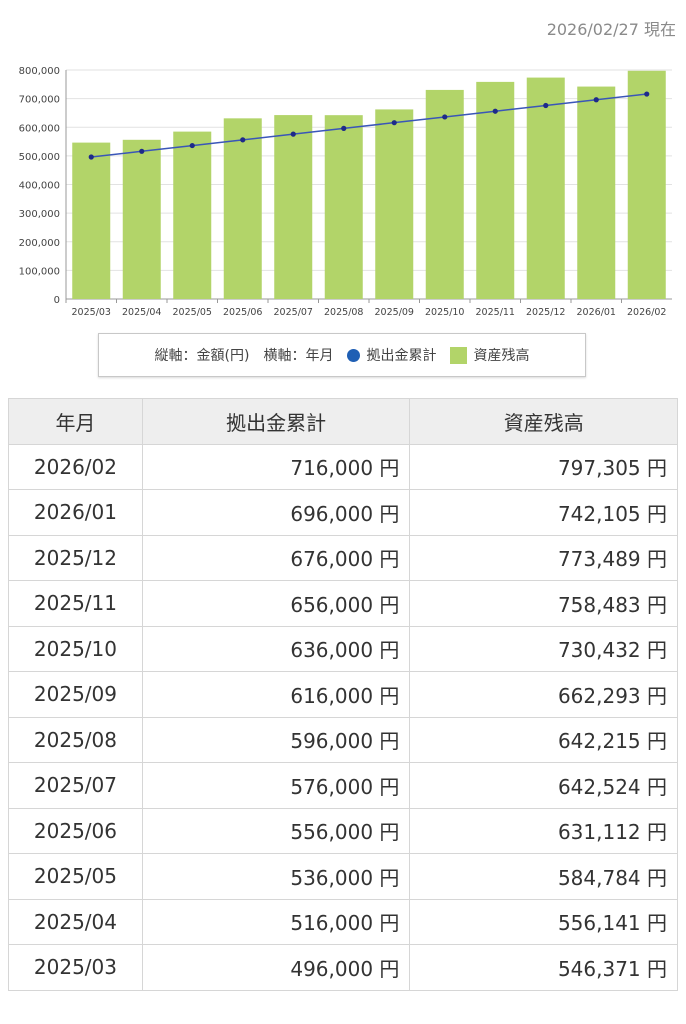  Describe the element at coordinates (39, 214) in the screenshot. I see `y-tick-label: 300,000` at that location.